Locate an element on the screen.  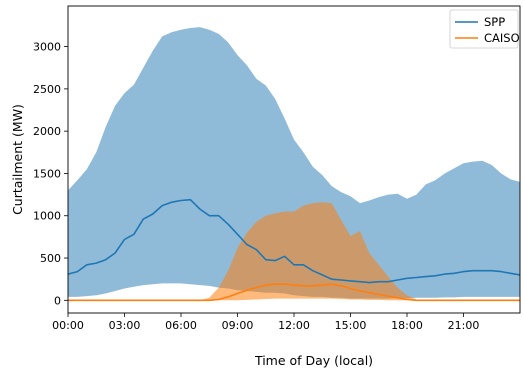
x-tick-label: 18:00 is located at coordinates (407, 325).